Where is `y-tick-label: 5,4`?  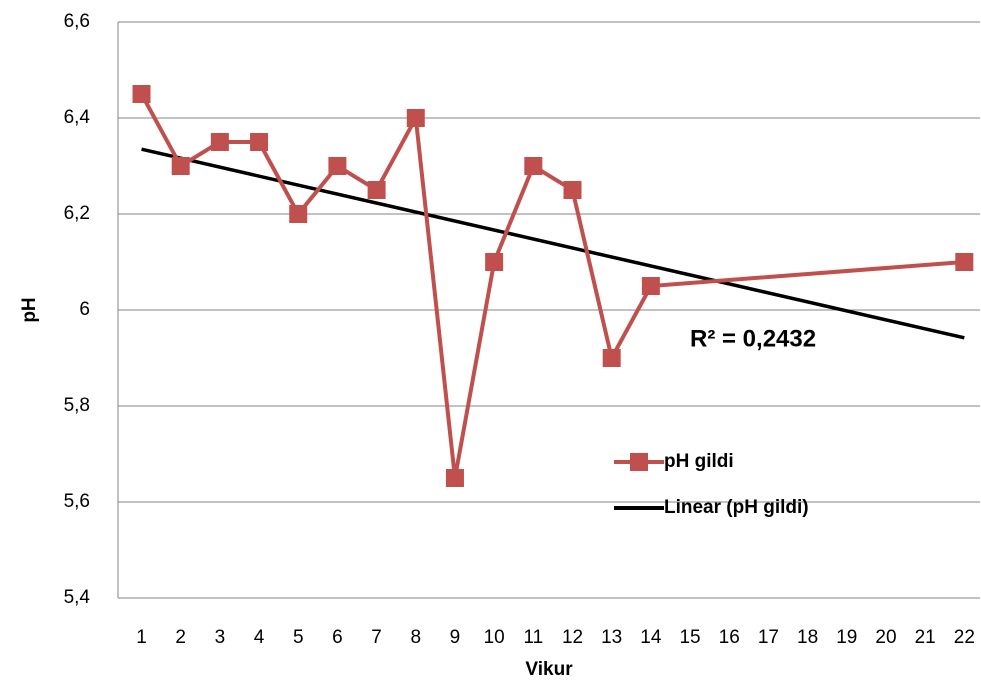
y-tick-label: 5,4 is located at coordinates (77, 597).